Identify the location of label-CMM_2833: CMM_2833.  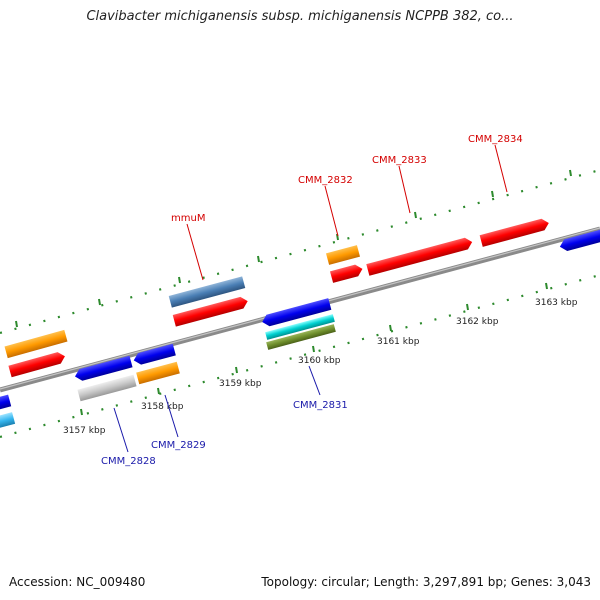
(399, 160).